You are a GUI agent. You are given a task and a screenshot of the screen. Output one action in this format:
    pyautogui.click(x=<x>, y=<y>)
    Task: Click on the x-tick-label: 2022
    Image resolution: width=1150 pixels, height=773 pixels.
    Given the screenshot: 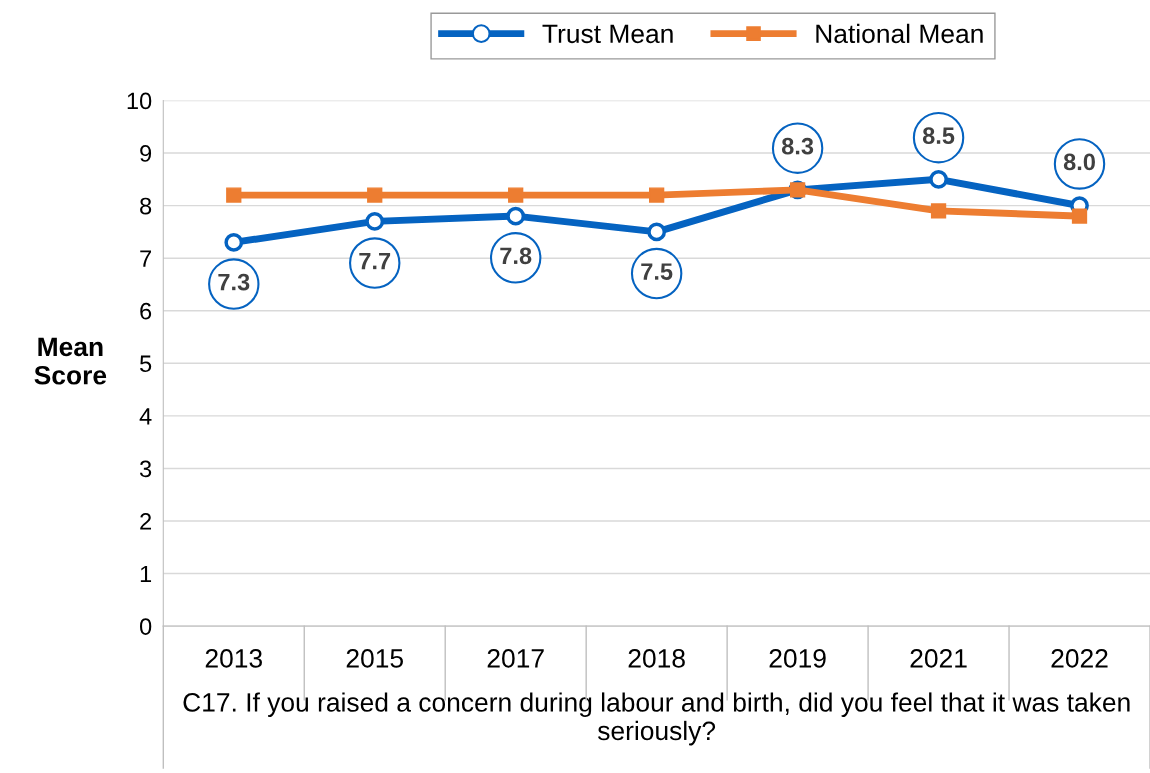 What is the action you would take?
    pyautogui.click(x=1079, y=658)
    